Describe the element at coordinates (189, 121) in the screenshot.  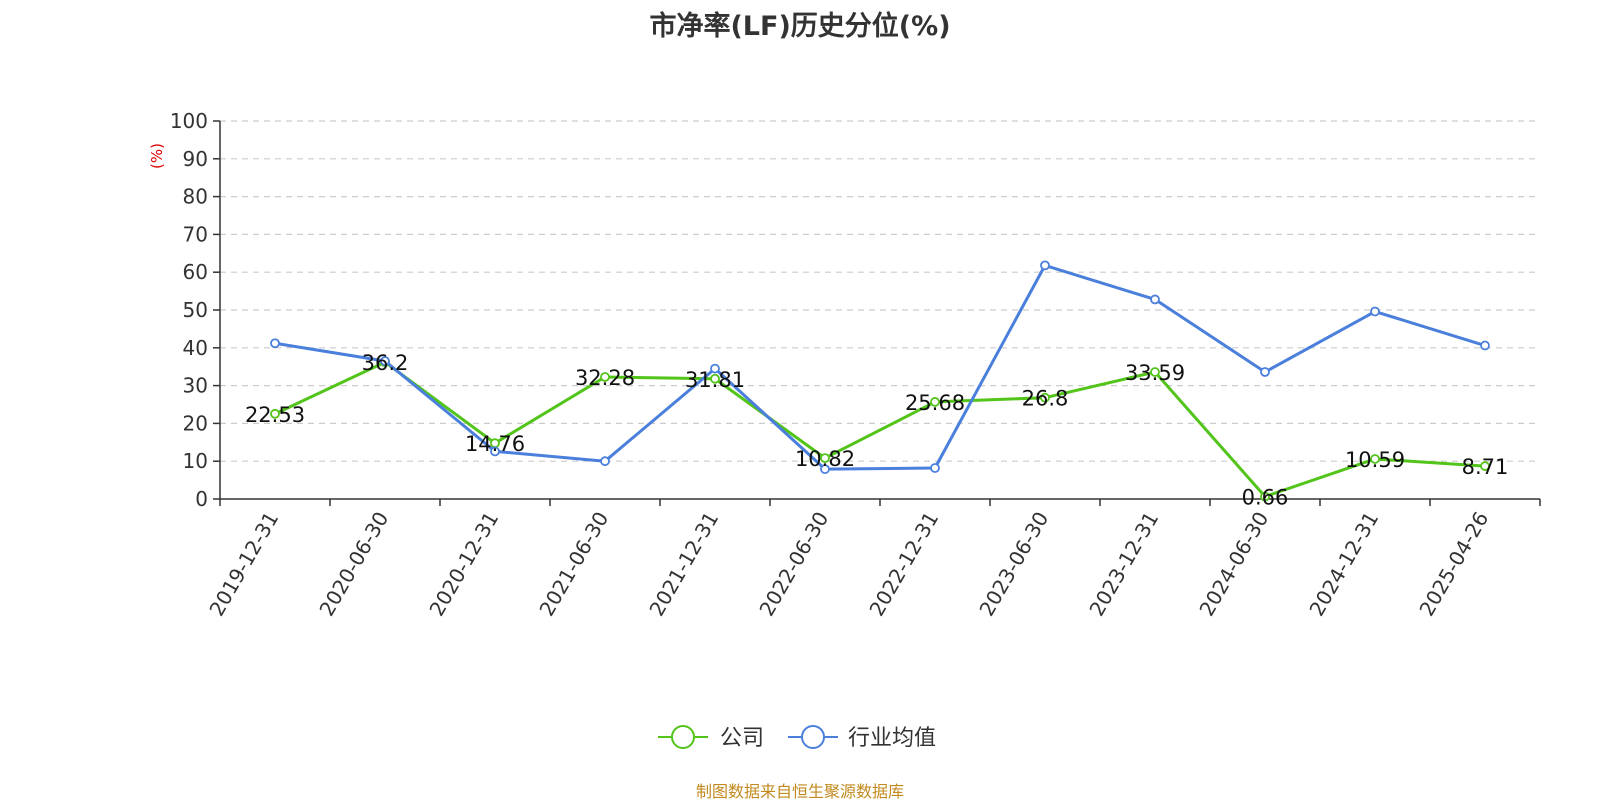
I see `y-tick-label: 100` at that location.